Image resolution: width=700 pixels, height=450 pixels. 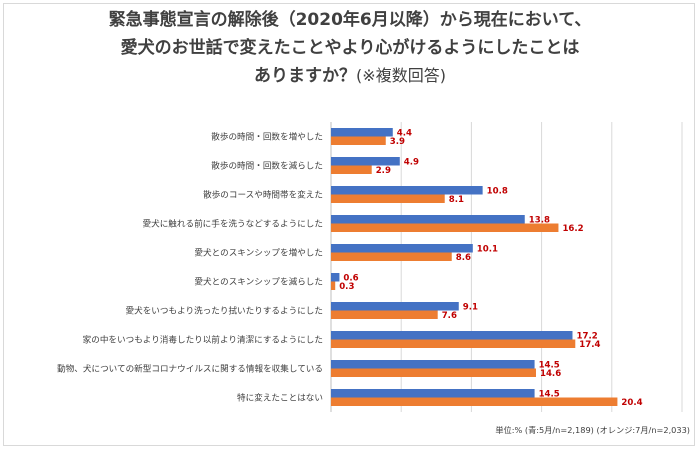 What do you see at coordinates (411, 163) in the screenshot?
I see `data-label-may: 4.9` at bounding box center [411, 163].